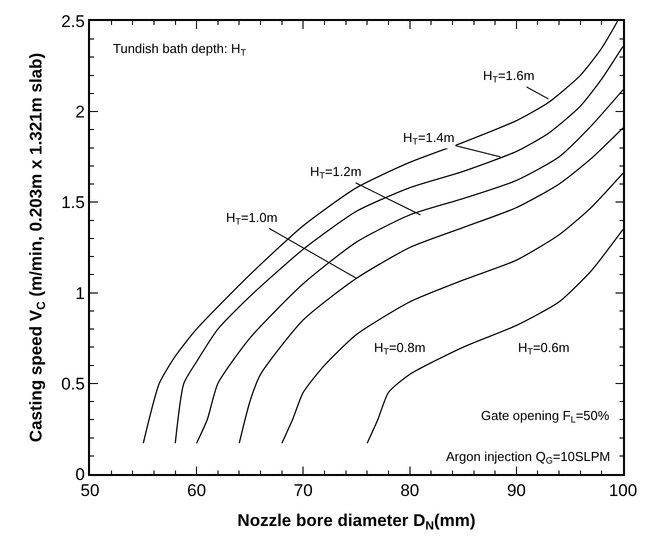  Describe the element at coordinates (90, 490) in the screenshot. I see `x-tick-label: 50` at that location.